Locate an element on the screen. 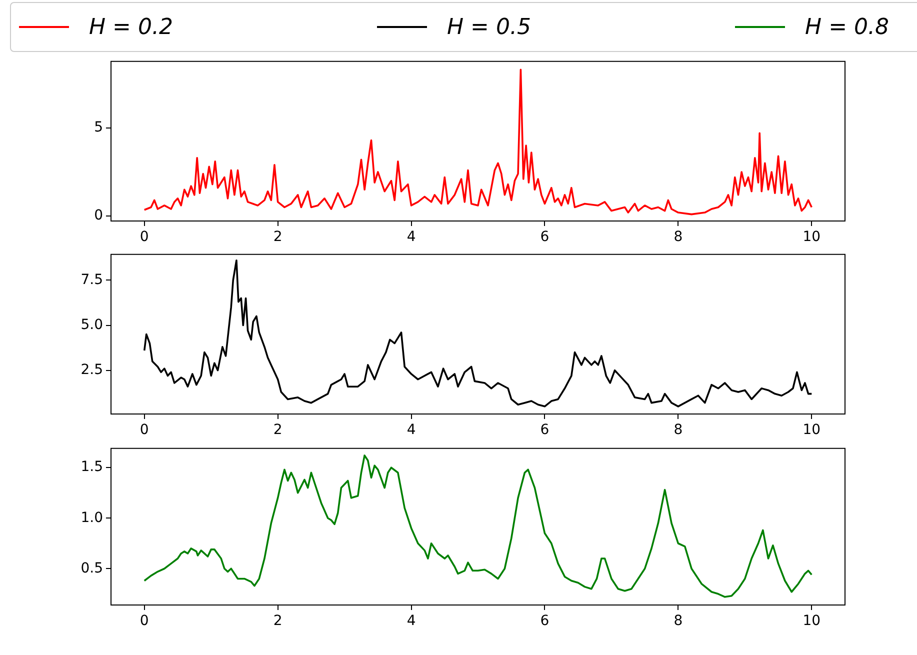 This screenshot has height=655, width=917. y-tick-label: 5 is located at coordinates (98, 128).